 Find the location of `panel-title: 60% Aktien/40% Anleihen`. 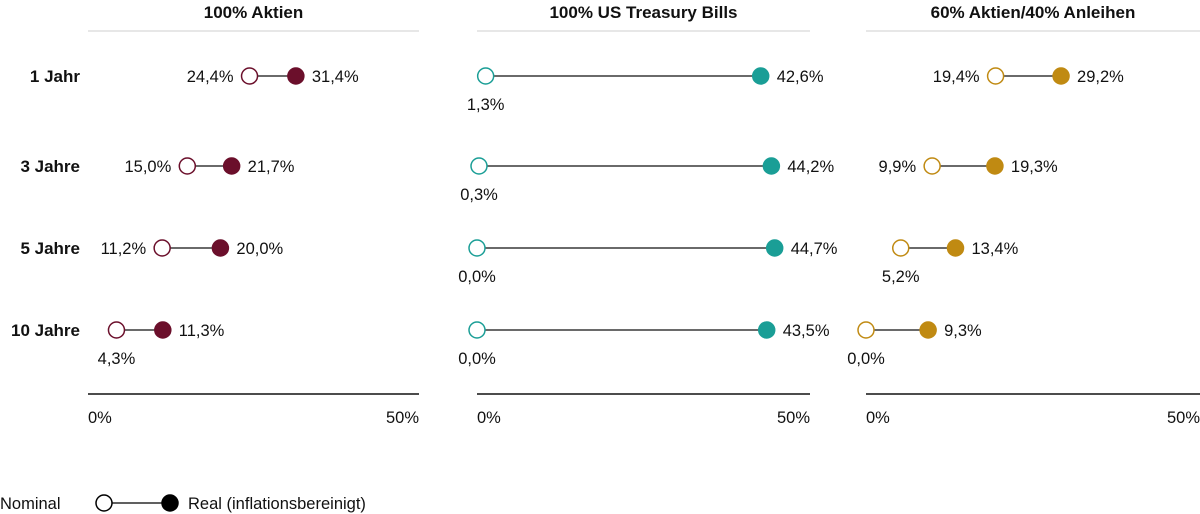

panel-title: 60% Aktien/40% Anleihen is located at coordinates (1033, 12).